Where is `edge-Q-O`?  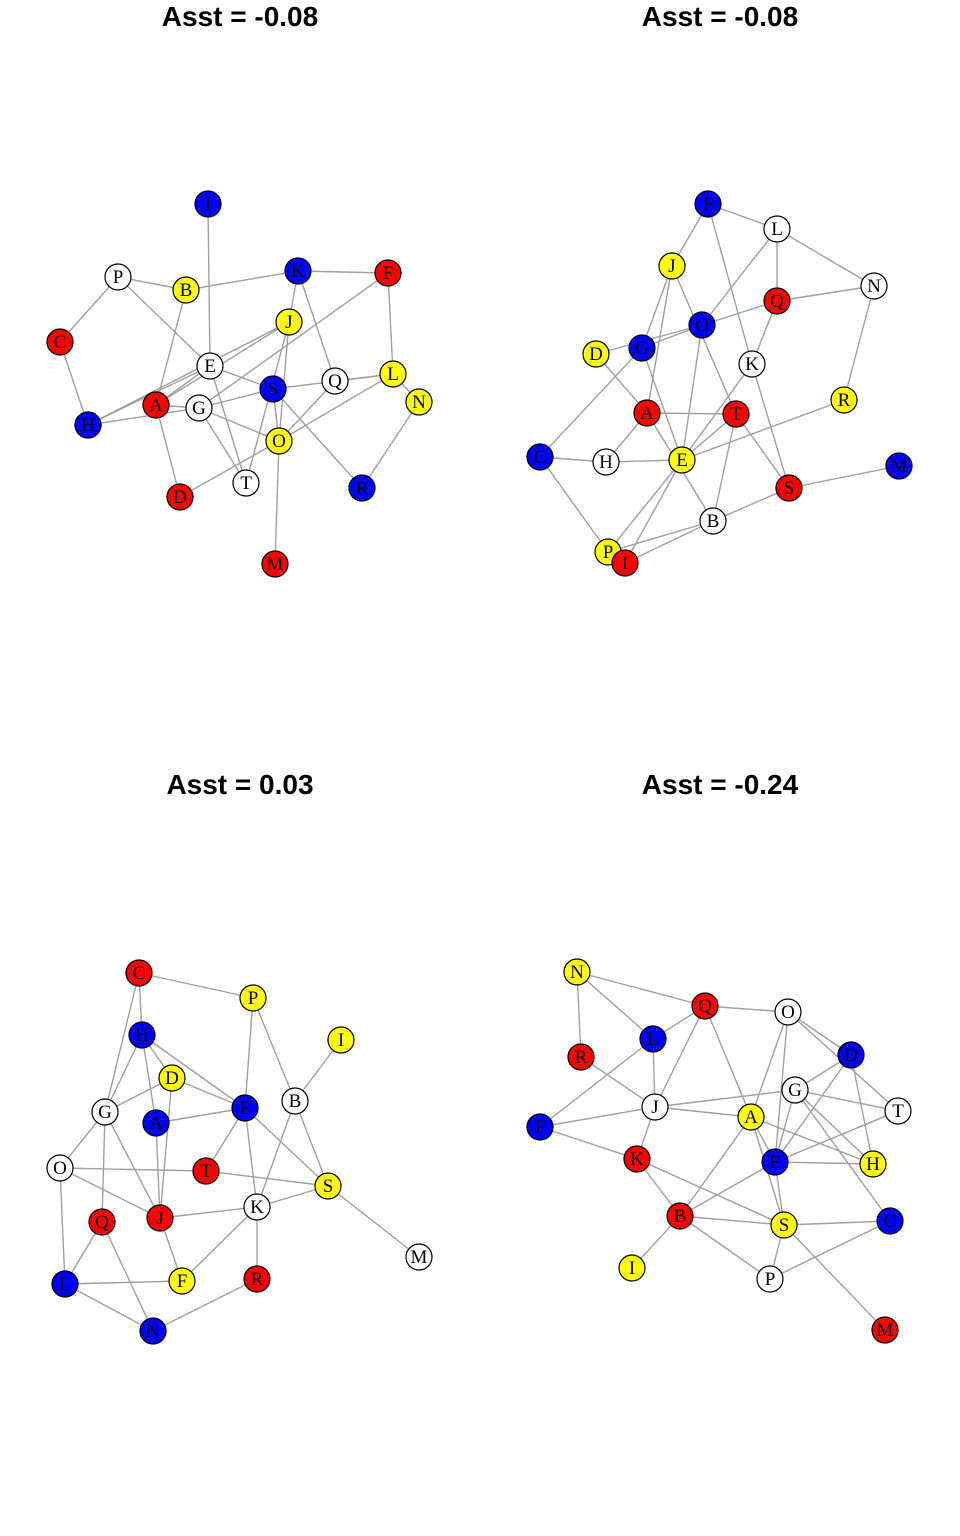
edge-Q-O is located at coordinates (307, 411).